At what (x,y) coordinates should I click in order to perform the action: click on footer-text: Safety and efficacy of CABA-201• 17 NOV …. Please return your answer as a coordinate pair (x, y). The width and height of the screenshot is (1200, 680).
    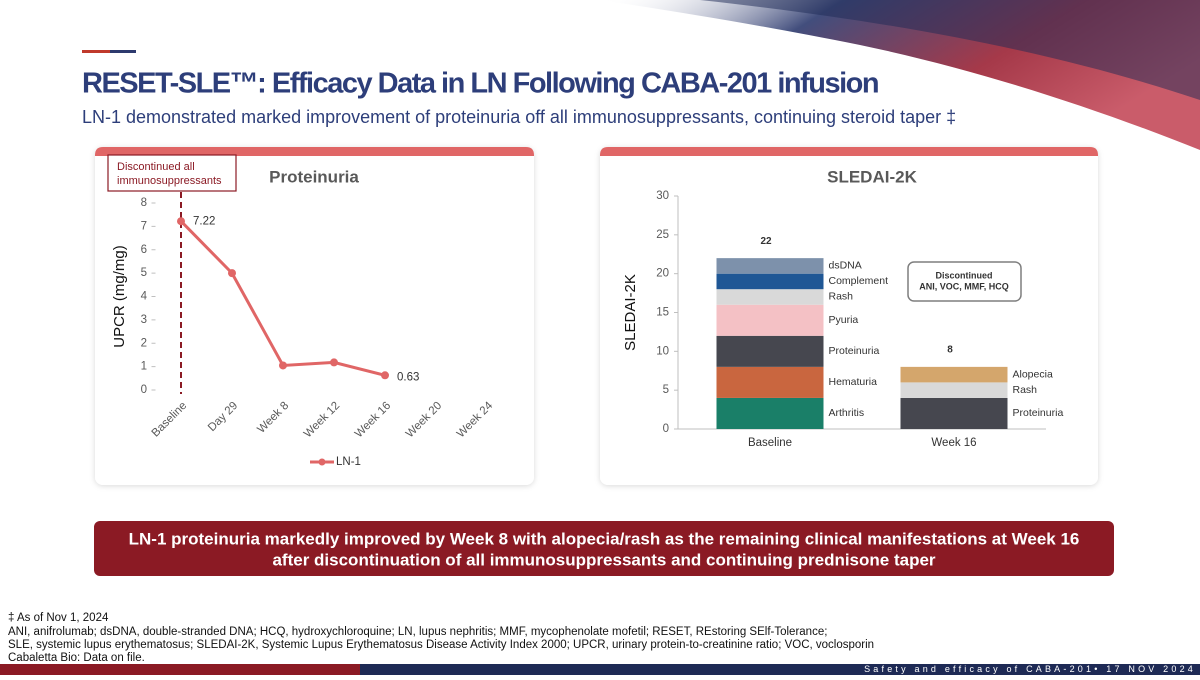
    Looking at the image, I should click on (1030, 669).